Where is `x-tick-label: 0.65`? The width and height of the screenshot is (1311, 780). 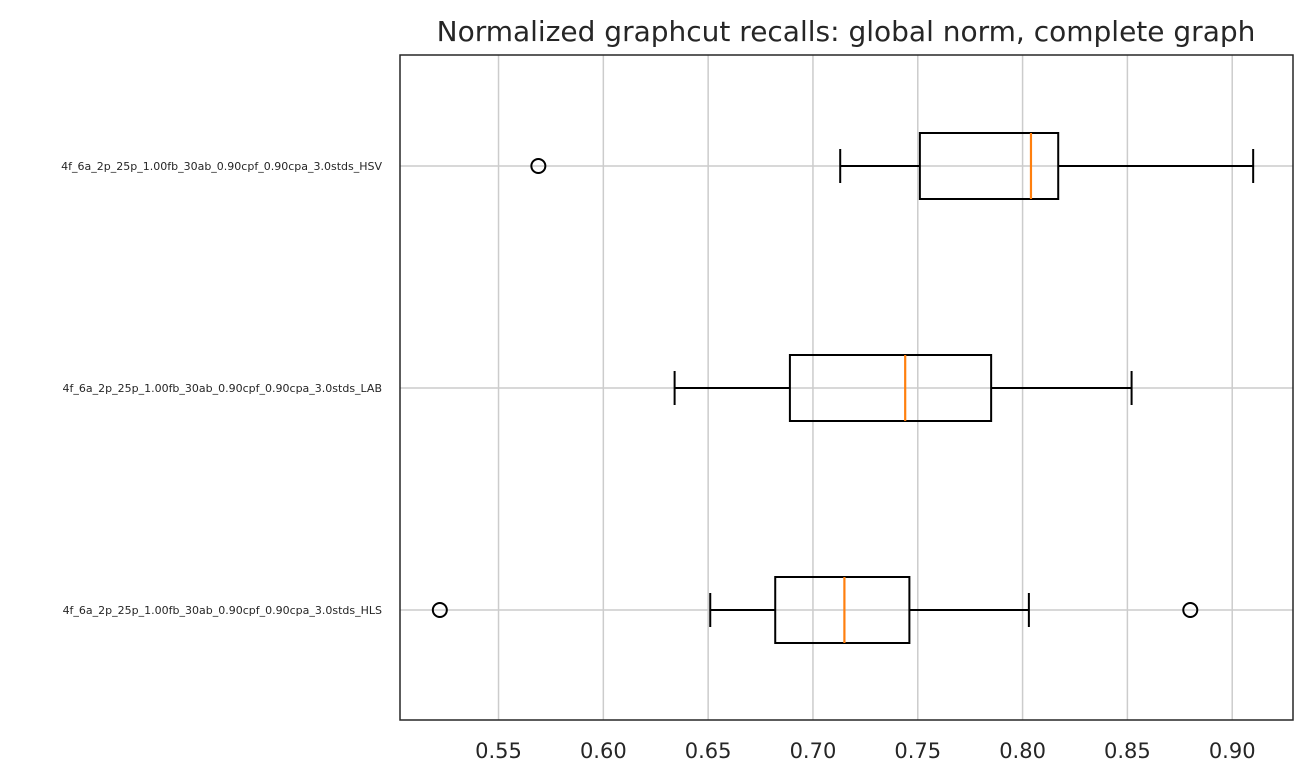
x-tick-label: 0.65 is located at coordinates (708, 751).